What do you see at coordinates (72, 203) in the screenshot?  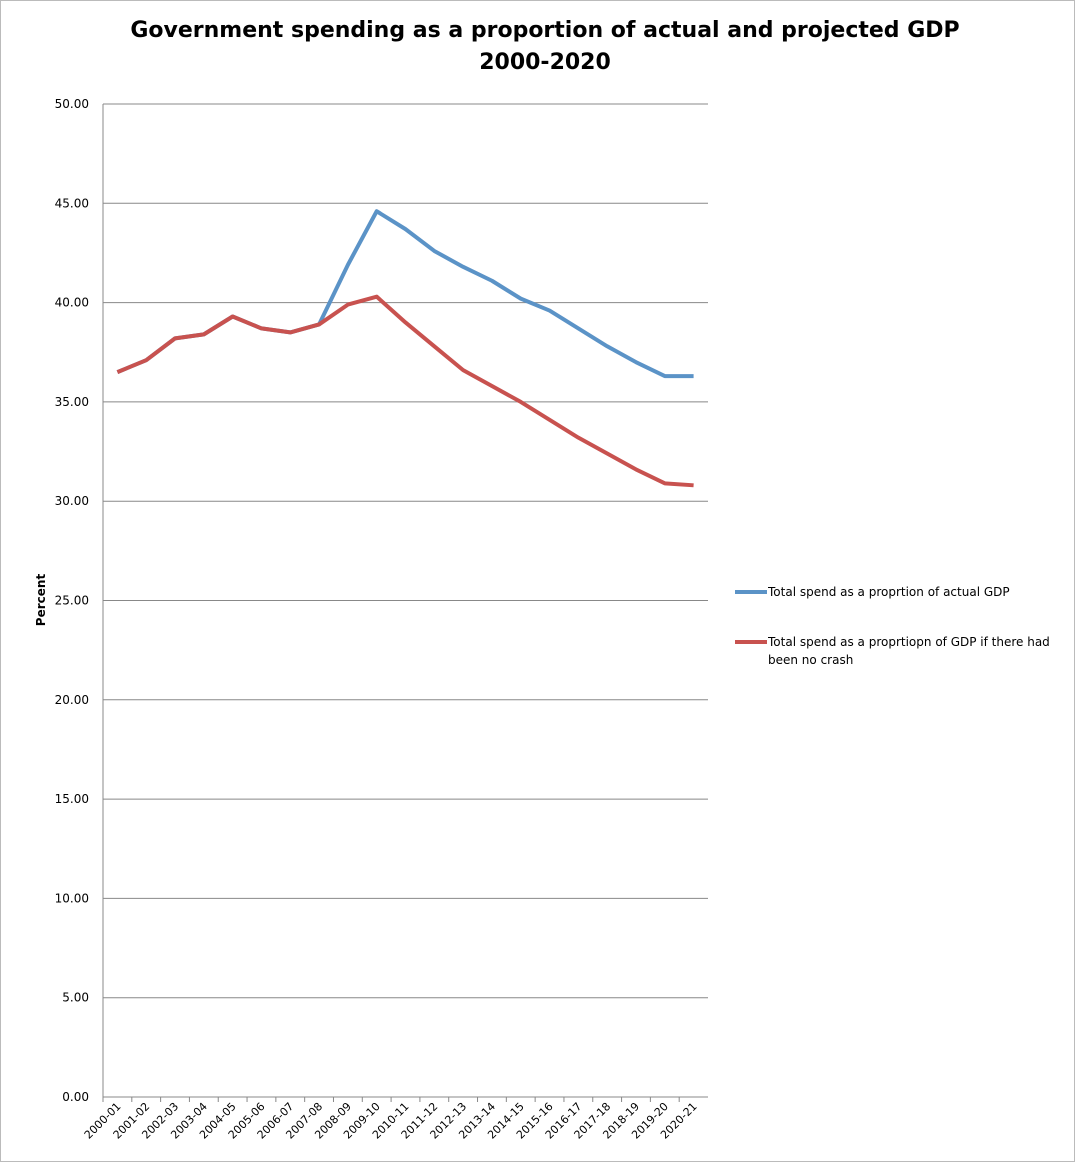 I see `y-tick-label: 45.00` at bounding box center [72, 203].